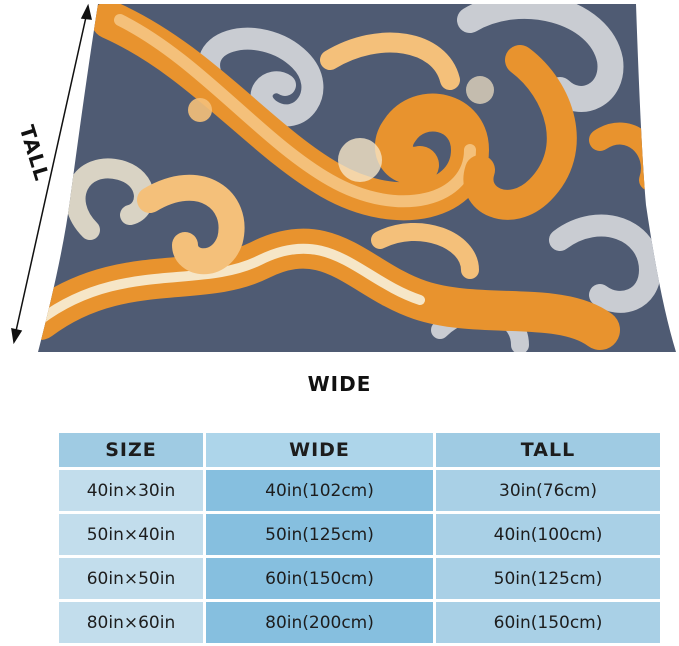  Describe the element at coordinates (131, 622) in the screenshot. I see `cell-size: 80in×60in` at that location.